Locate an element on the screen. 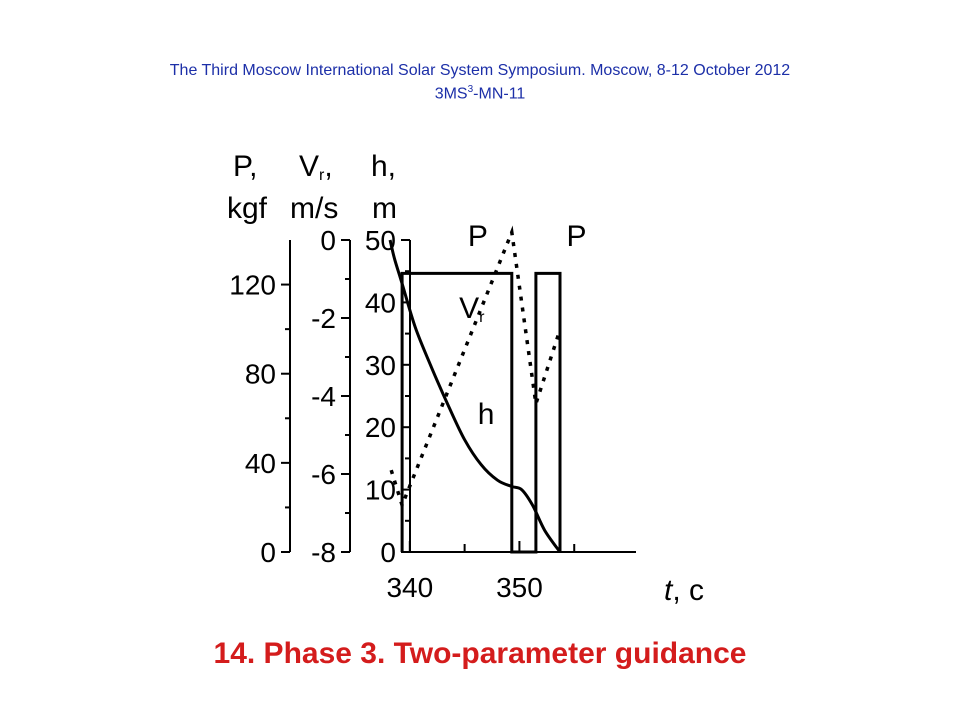 Image resolution: width=960 pixels, height=720 pixels. series-label-text: V is located at coordinates (469, 308).